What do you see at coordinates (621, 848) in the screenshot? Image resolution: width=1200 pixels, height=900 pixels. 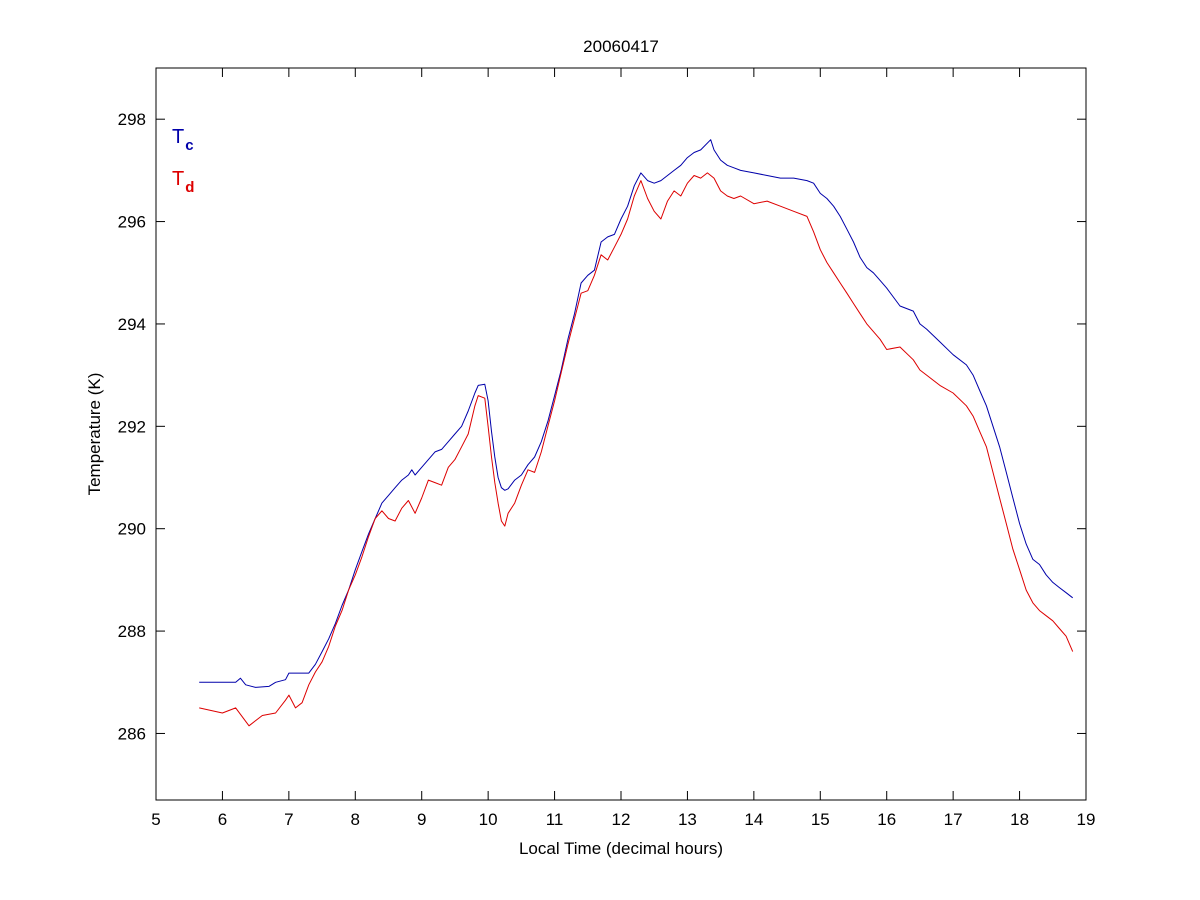 I see `x-axis-label: Local Time (decimal hours)` at bounding box center [621, 848].